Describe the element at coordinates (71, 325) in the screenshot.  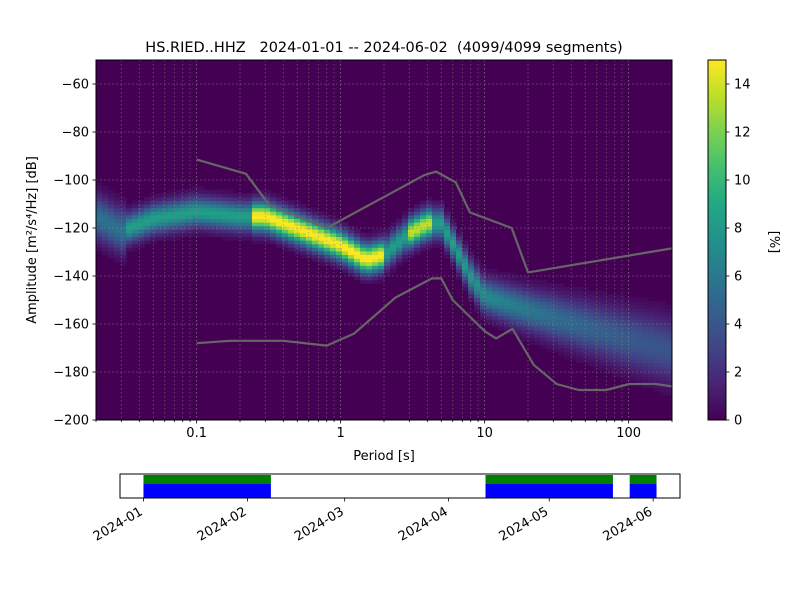
I see `y-tick-label: −160` at that location.